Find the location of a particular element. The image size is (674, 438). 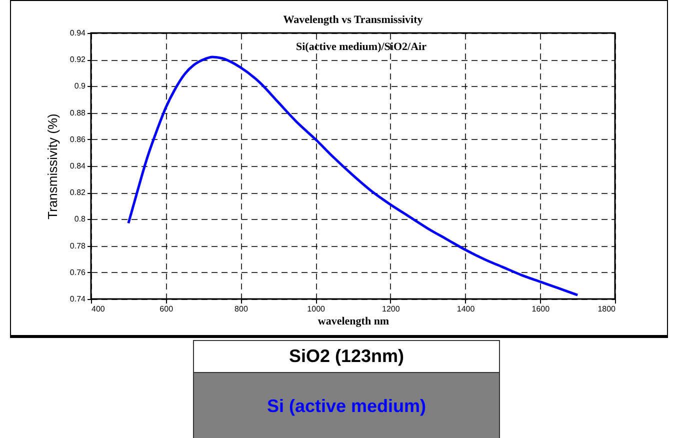

x-tick-label: 1000 is located at coordinates (316, 309).